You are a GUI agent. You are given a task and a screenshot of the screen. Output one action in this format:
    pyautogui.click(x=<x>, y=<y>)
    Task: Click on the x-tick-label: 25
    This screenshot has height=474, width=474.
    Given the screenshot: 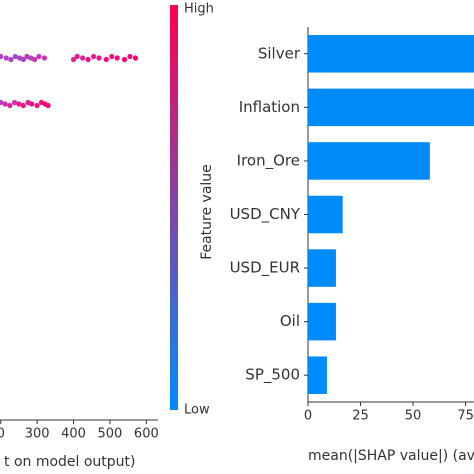 What is the action you would take?
    pyautogui.click(x=360, y=416)
    